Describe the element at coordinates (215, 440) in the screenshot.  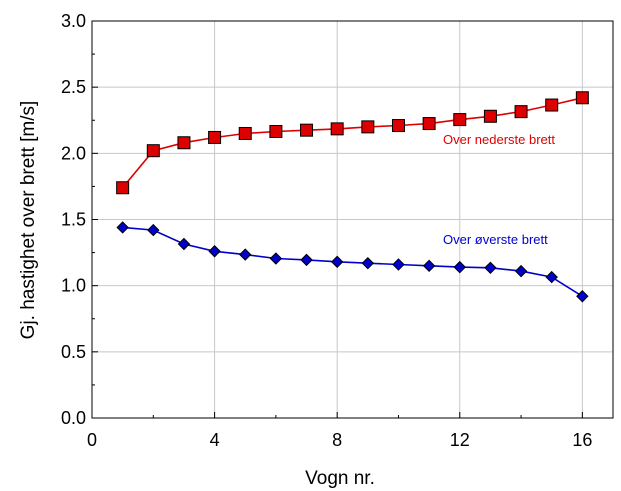
I see `x-tick-label: 4` at that location.